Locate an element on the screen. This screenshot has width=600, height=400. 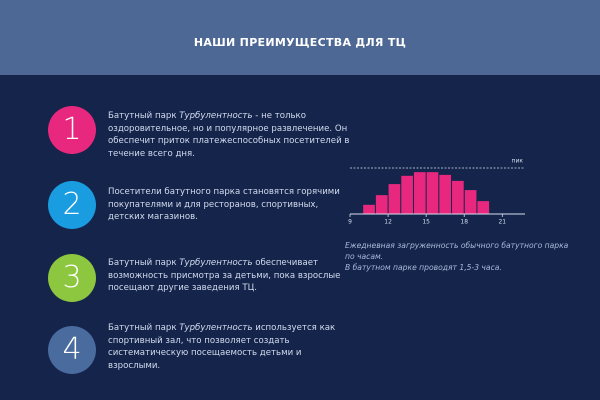
x-tick-label: 21 is located at coordinates (502, 222).